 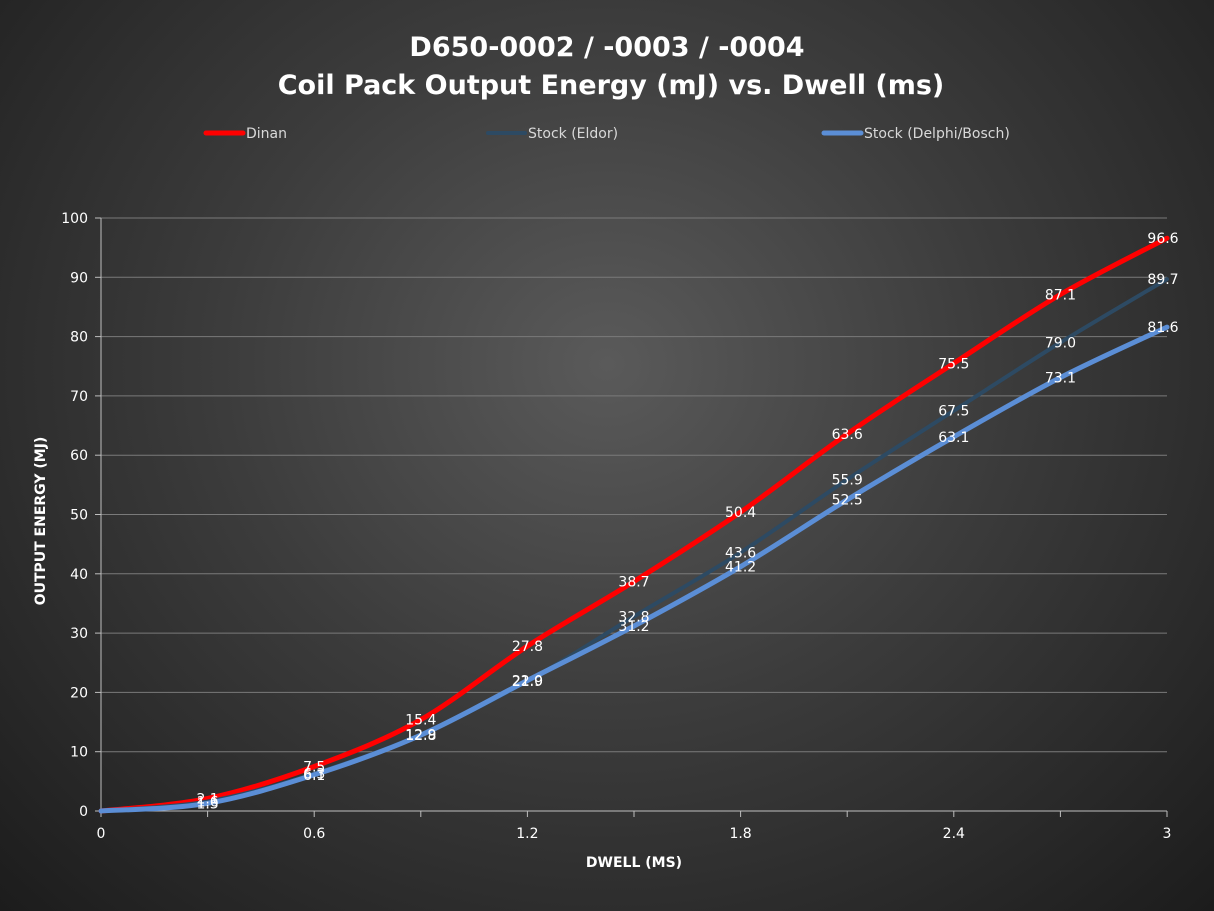 I want to click on x-tick-label: 1.2, so click(x=527, y=834).